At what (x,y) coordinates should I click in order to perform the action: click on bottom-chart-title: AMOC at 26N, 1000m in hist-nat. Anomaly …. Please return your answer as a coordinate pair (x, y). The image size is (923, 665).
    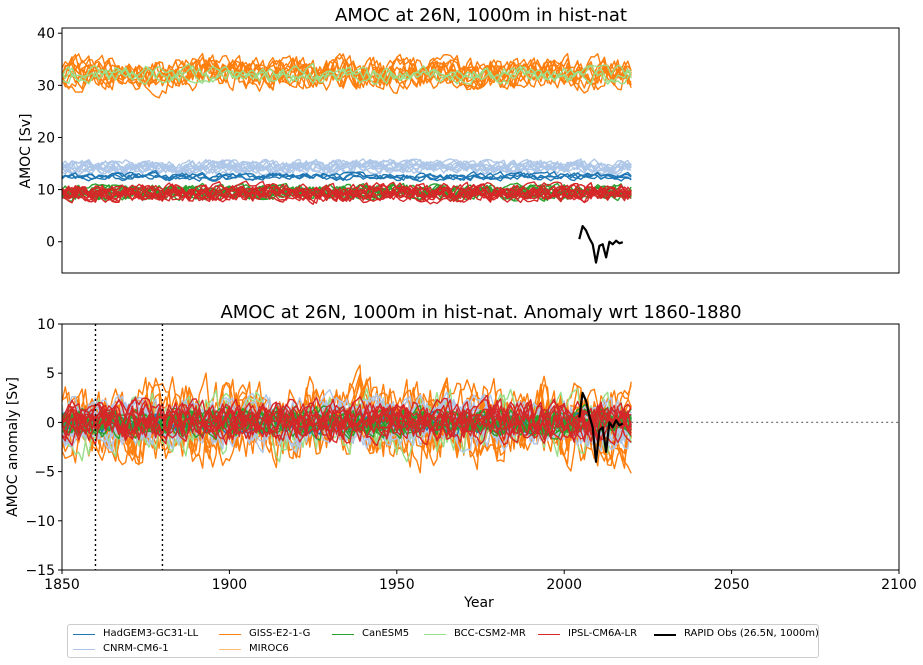
    Looking at the image, I should click on (480, 312).